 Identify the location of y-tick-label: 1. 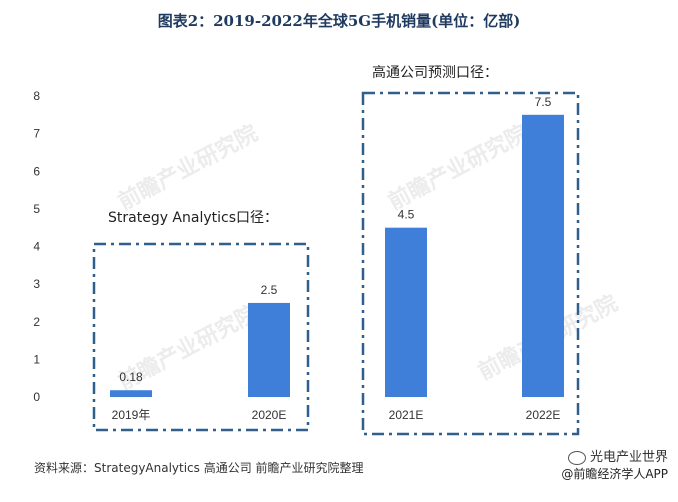
(36, 359).